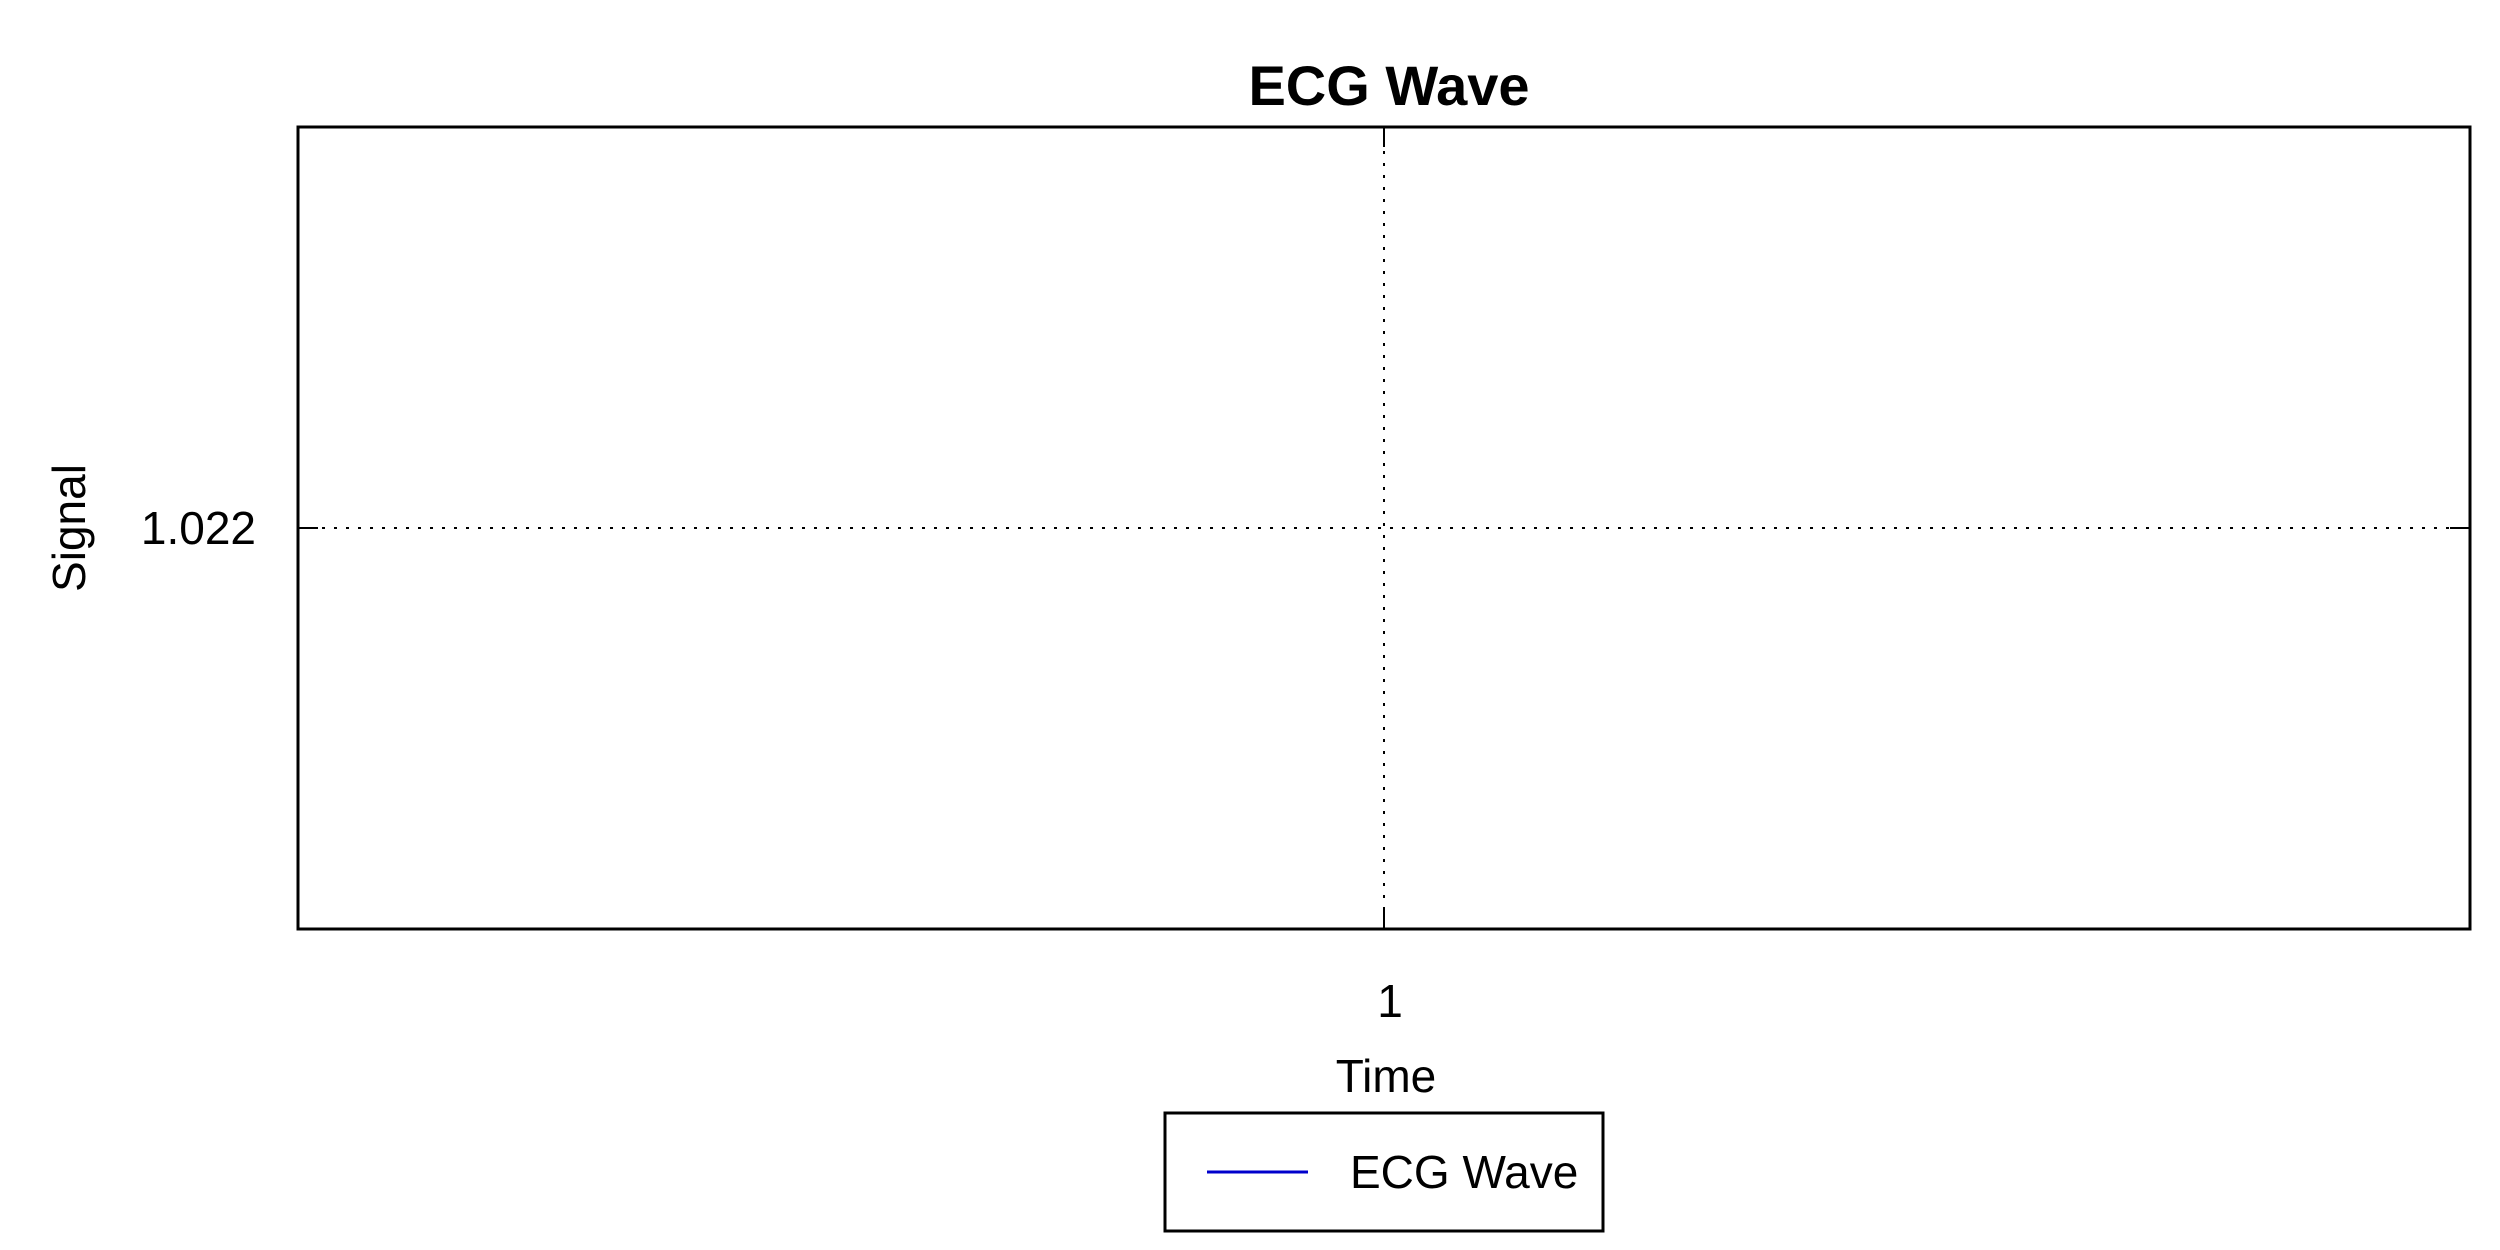 The height and width of the screenshot is (1250, 2500). What do you see at coordinates (69, 528) in the screenshot?
I see `y-axis-label: Signal` at bounding box center [69, 528].